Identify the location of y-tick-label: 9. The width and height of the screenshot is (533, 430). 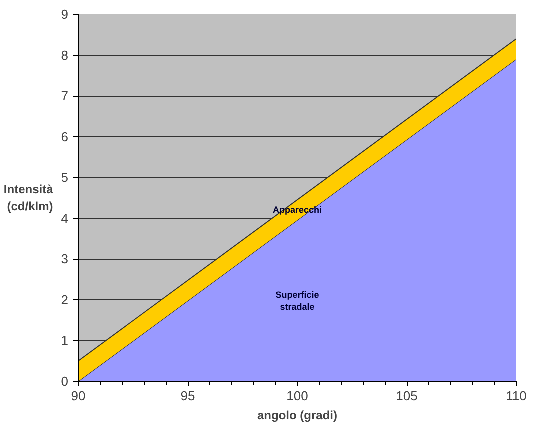
(65, 14).